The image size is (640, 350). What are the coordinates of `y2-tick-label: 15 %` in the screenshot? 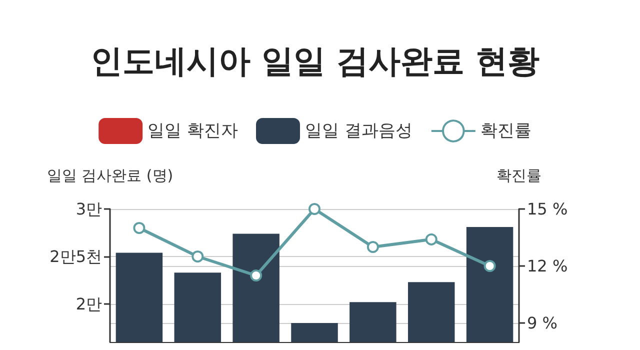 It's located at (547, 209).